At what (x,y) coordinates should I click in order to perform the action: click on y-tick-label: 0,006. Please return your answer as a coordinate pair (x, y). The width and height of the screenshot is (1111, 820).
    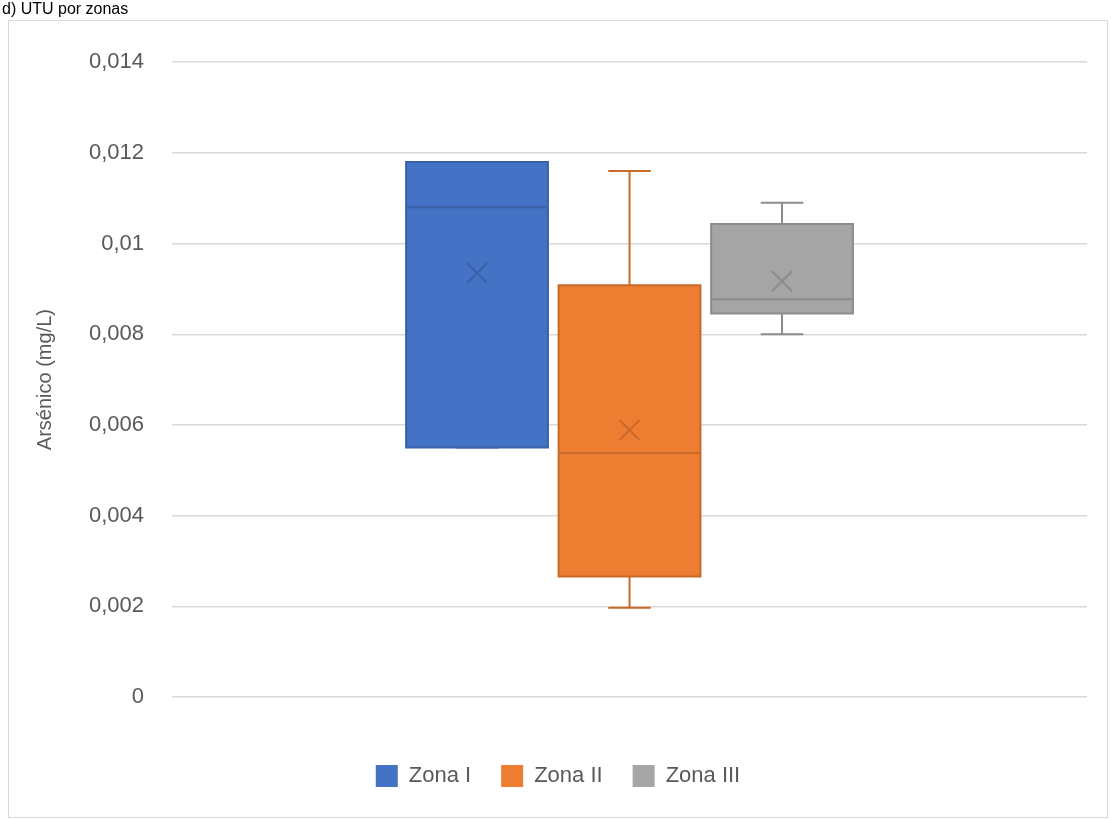
    Looking at the image, I should click on (116, 424).